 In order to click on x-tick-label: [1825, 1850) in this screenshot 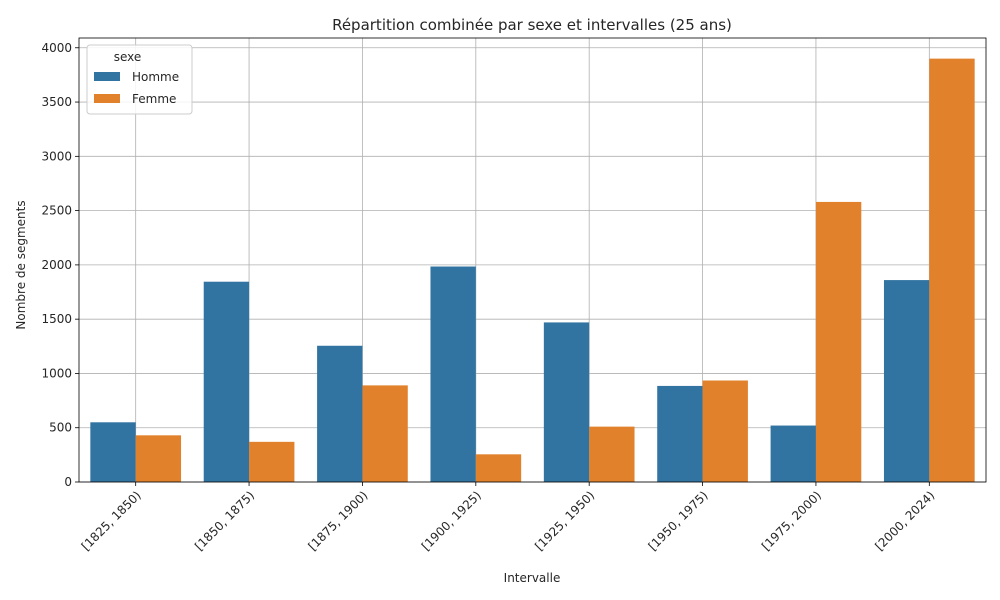, I will do `click(111, 520)`.